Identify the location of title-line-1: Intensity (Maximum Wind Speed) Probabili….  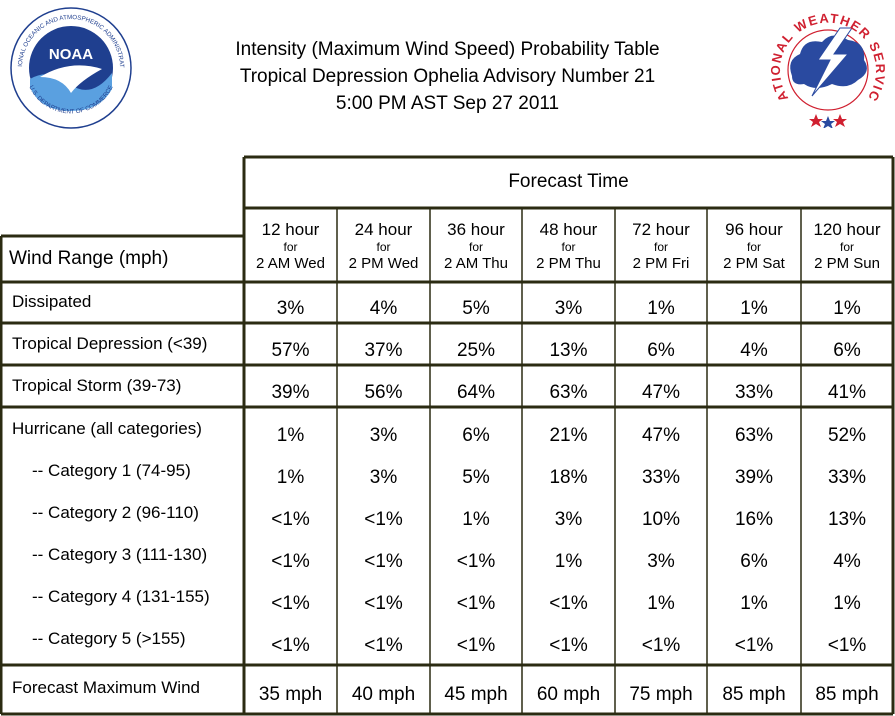
(447, 49).